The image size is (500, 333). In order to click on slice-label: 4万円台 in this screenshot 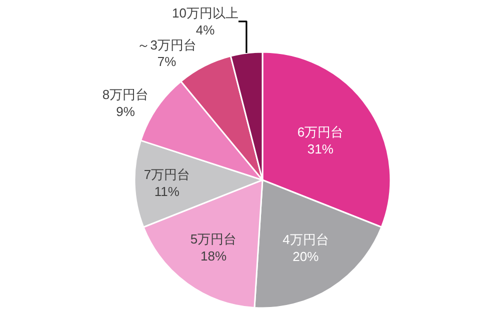, I will do `click(305, 240)`.